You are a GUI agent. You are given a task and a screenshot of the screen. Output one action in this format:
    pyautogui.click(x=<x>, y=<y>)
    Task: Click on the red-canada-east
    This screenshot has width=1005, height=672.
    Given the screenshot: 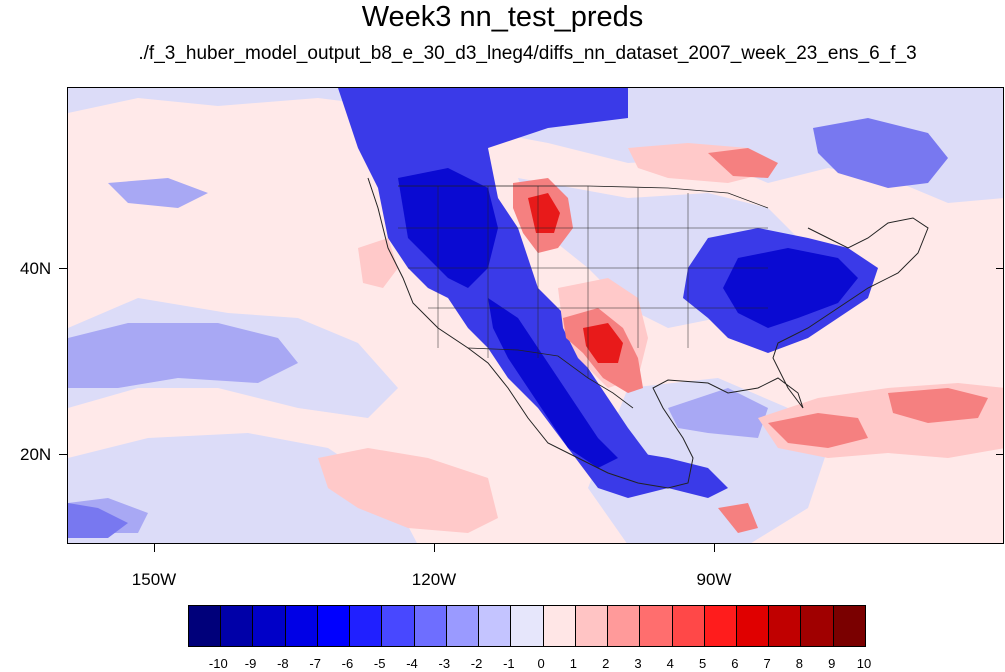 What is the action you would take?
    pyautogui.click(x=743, y=163)
    